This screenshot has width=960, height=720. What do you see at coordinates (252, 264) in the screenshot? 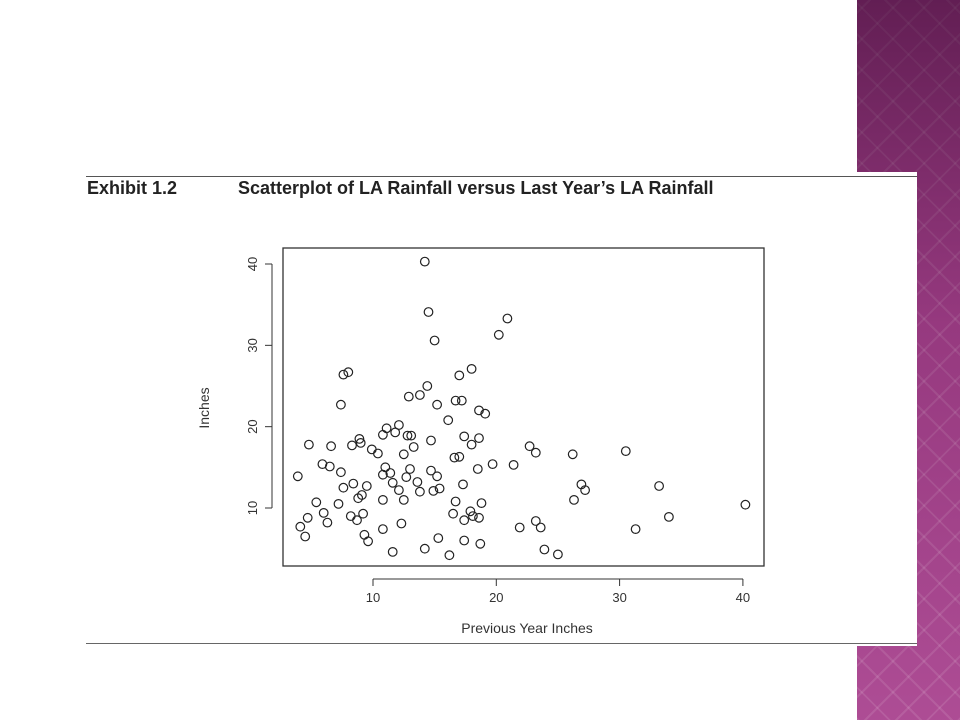
I see `y-tick-label-40: 40` at bounding box center [252, 264].